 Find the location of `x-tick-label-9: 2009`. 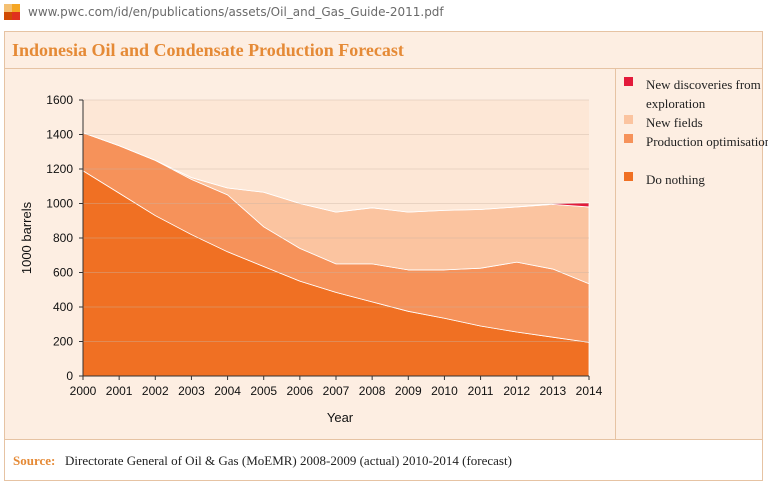

x-tick-label-9: 2009 is located at coordinates (408, 391).